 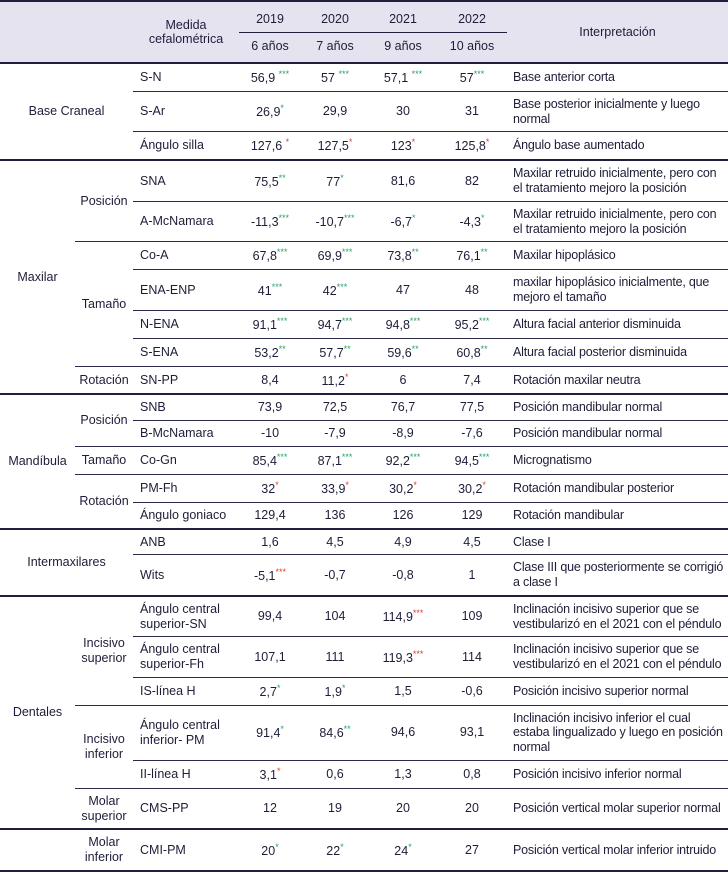 I want to click on header-spacer, so click(x=66, y=32).